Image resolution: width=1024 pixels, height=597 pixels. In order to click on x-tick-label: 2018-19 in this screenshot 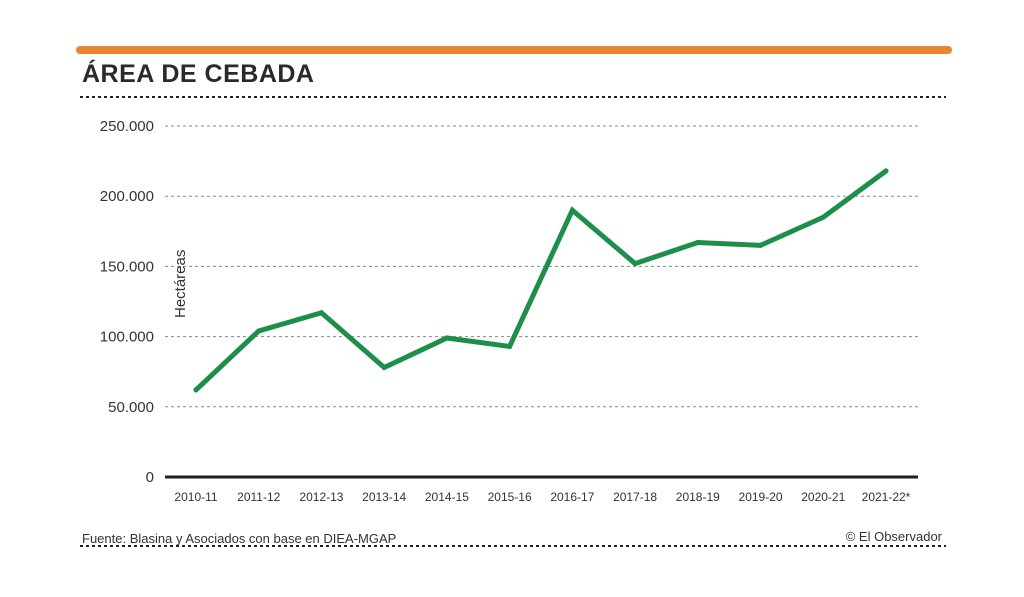, I will do `click(698, 497)`.